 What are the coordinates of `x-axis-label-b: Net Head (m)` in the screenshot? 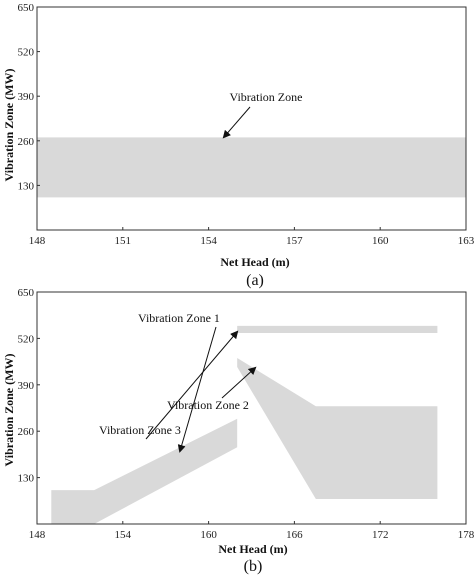 It's located at (252, 549).